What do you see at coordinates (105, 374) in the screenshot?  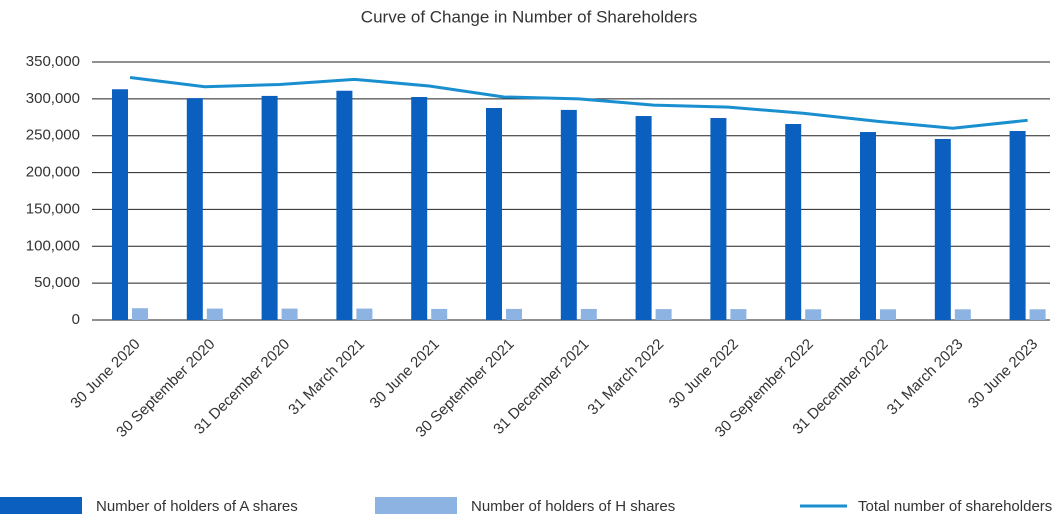 I see `x-tick-label: 30 June 2020` at bounding box center [105, 374].